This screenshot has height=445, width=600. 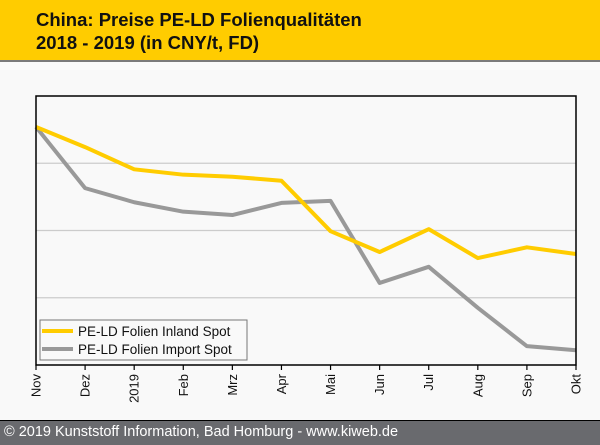 What do you see at coordinates (183, 385) in the screenshot?
I see `x-tick-label: Feb` at bounding box center [183, 385].